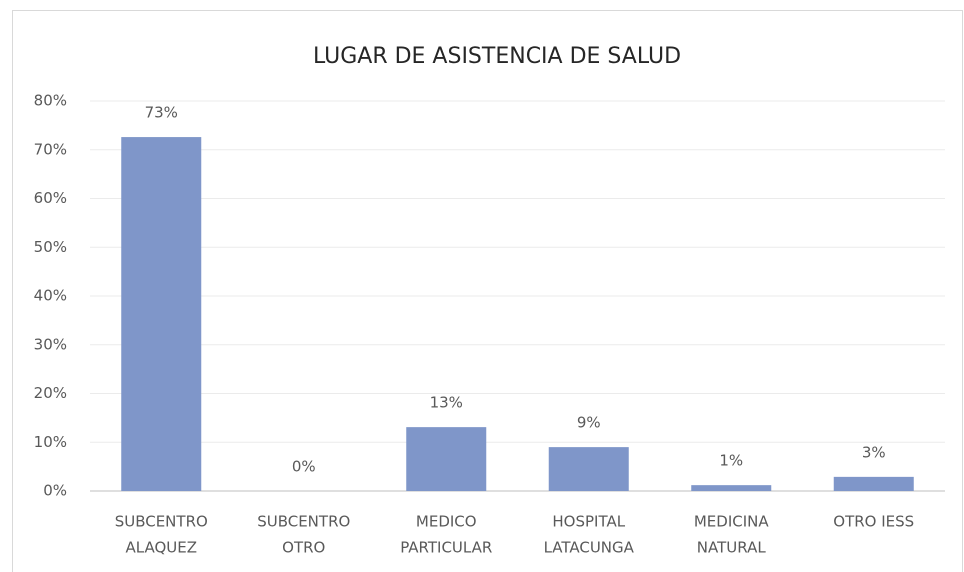 This screenshot has height=572, width=964. Describe the element at coordinates (732, 548) in the screenshot. I see `x-tick-label: NATURAL` at that location.